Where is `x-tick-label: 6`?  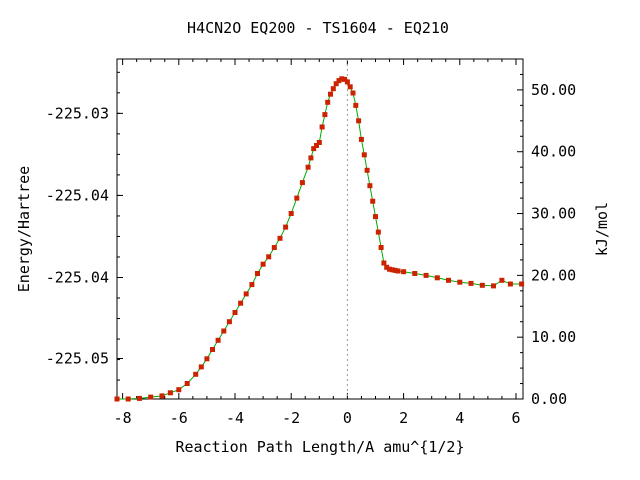
x-tick-label: 6 is located at coordinates (515, 418).